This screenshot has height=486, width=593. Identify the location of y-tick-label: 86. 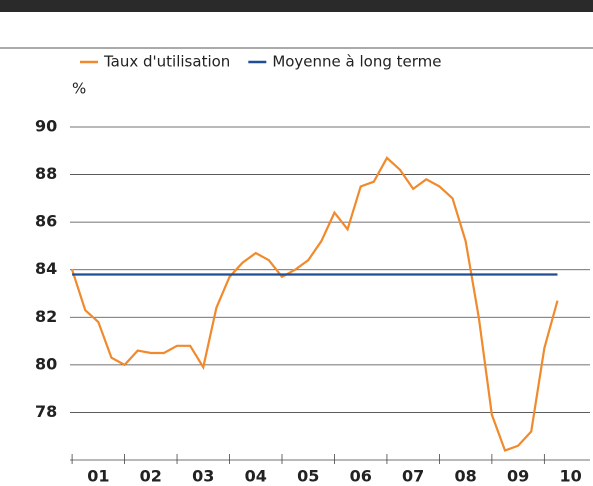
(46, 221).